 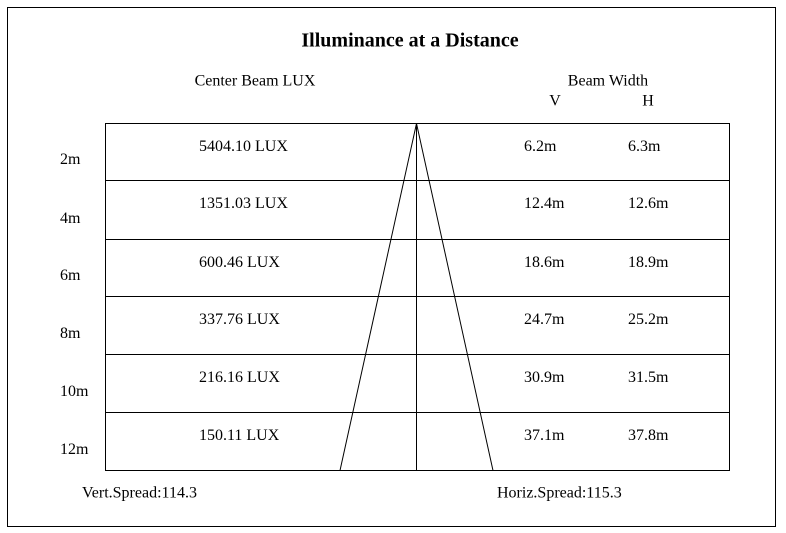 What do you see at coordinates (544, 435) in the screenshot?
I see `v-value: 37.1m` at bounding box center [544, 435].